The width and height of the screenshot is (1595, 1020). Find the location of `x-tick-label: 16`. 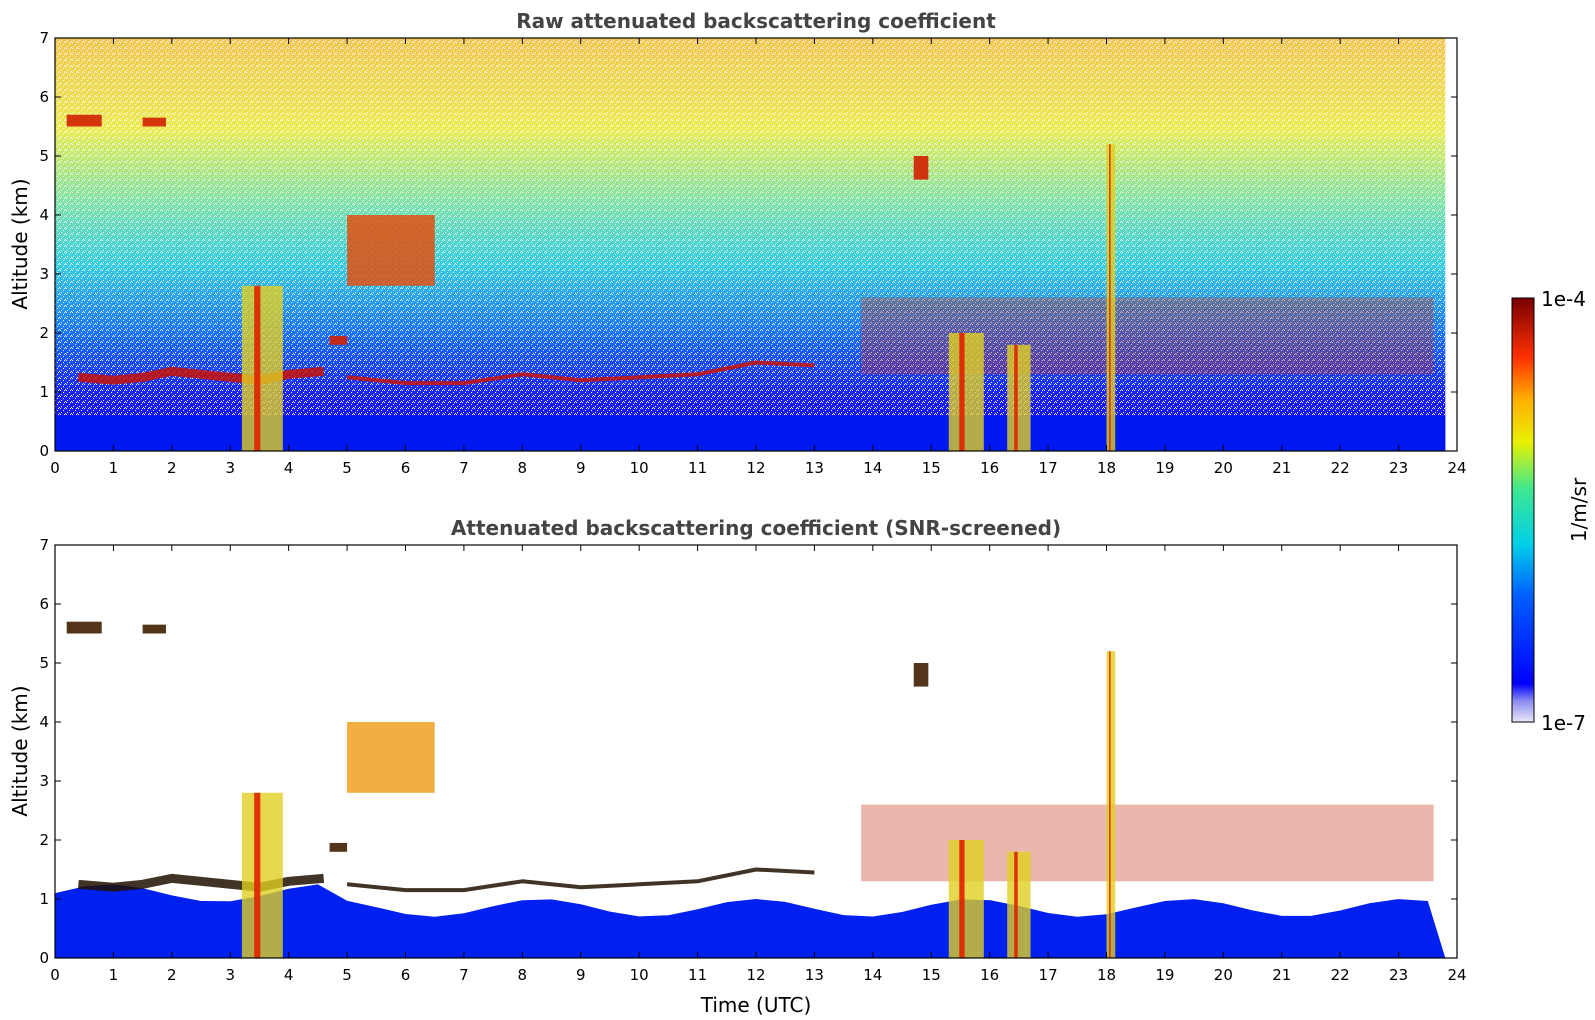

x-tick-label: 16 is located at coordinates (989, 975).